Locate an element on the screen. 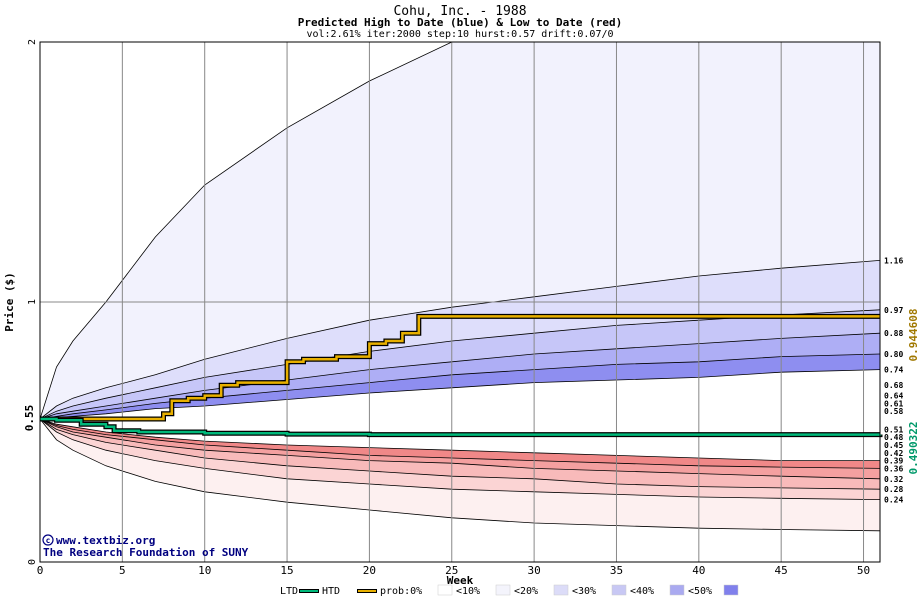  start-value-label: 0.55 is located at coordinates (29, 418).